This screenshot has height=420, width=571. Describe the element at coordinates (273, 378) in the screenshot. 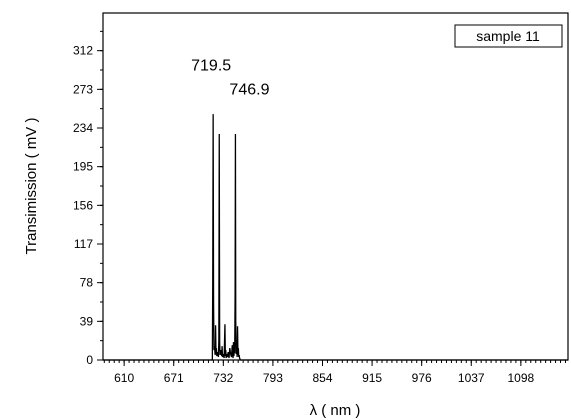

I see `x-tick-label: 793` at that location.